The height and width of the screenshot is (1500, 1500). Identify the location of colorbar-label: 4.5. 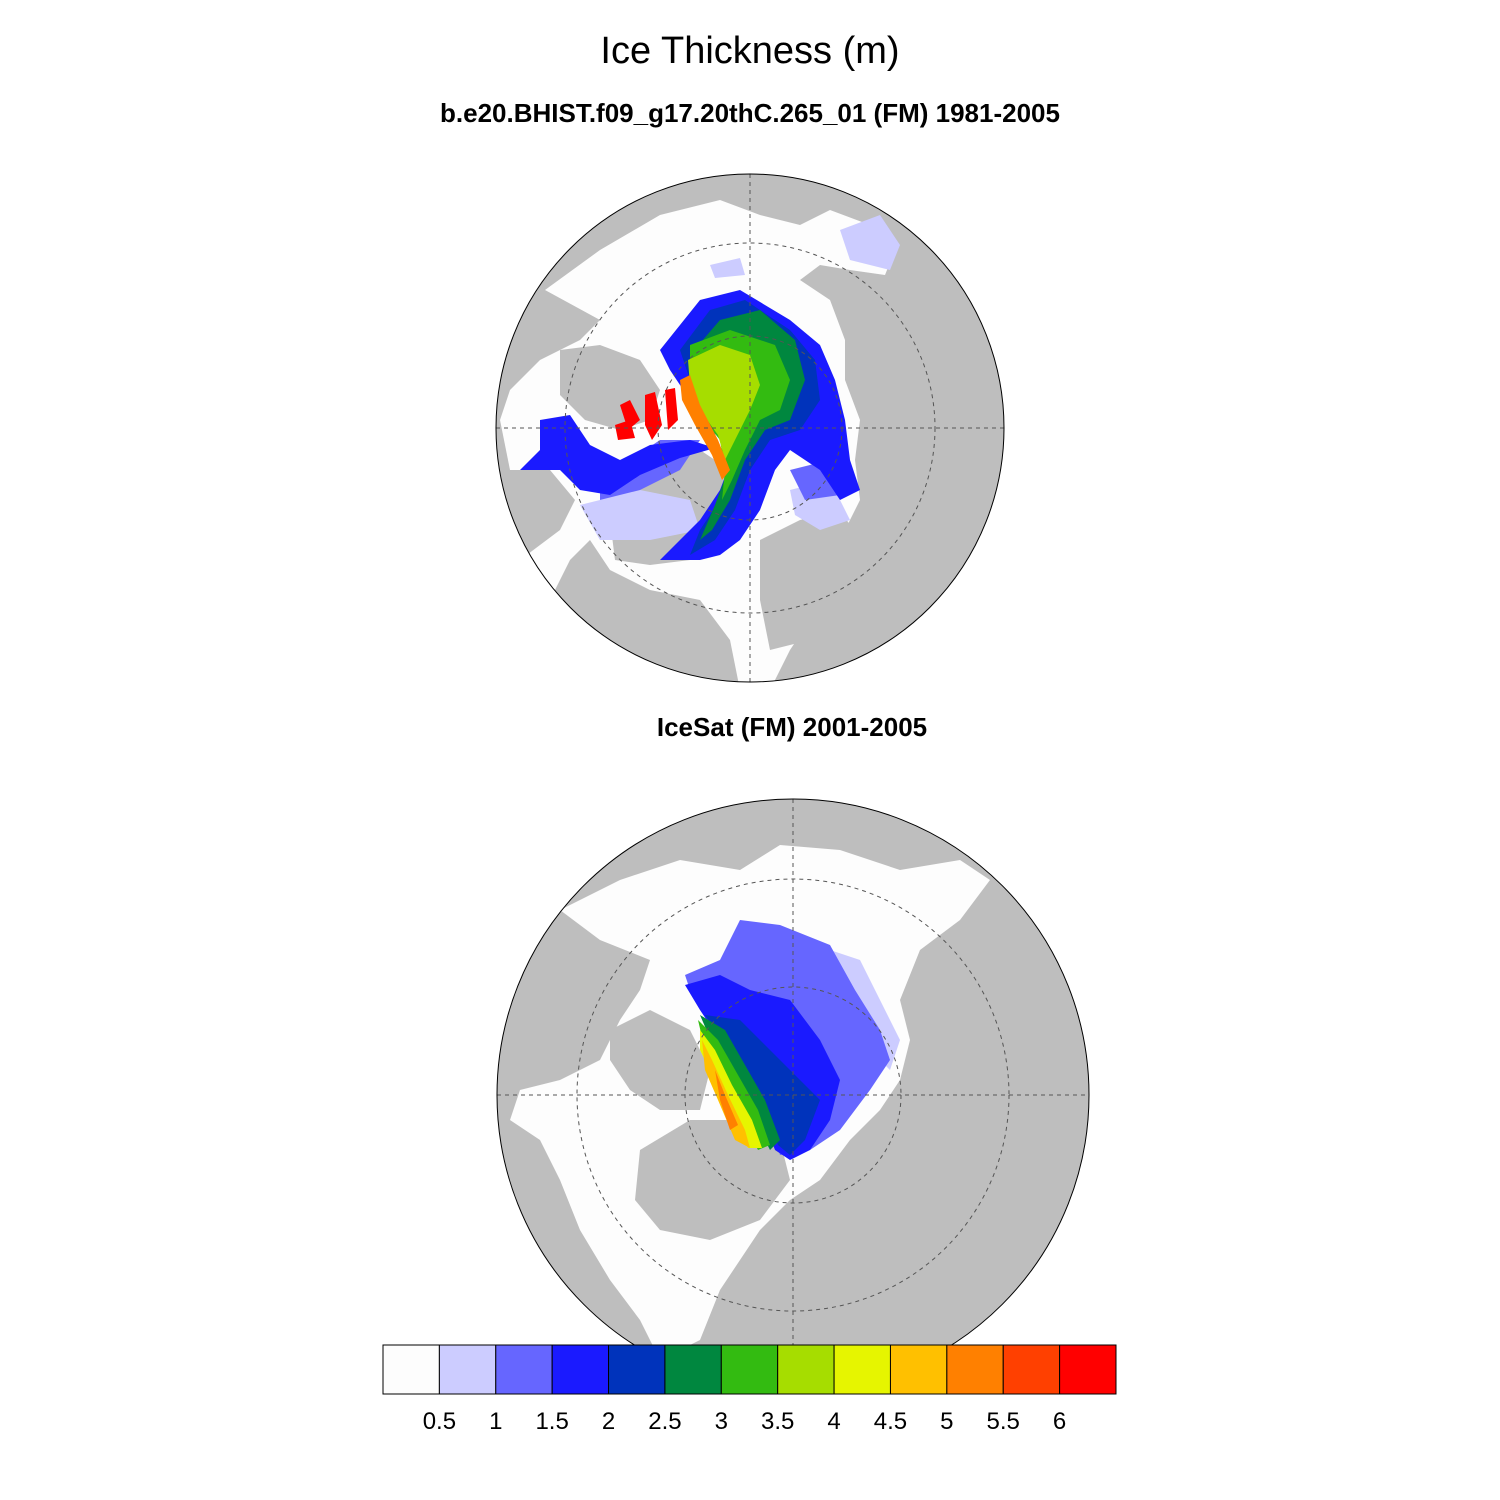
(890, 1421).